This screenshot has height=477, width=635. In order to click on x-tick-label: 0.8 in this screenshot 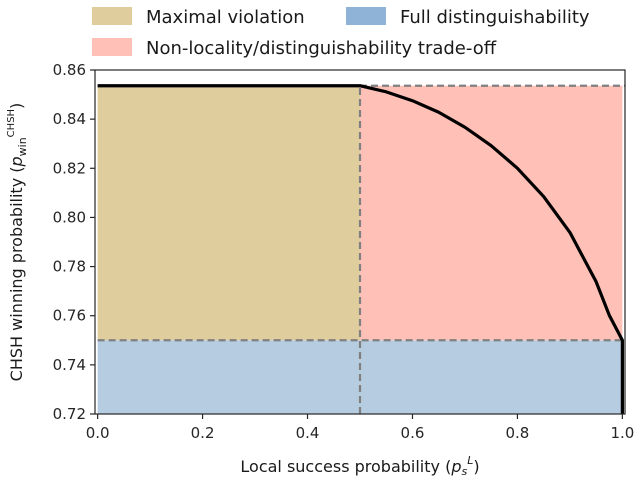, I will do `click(517, 433)`.